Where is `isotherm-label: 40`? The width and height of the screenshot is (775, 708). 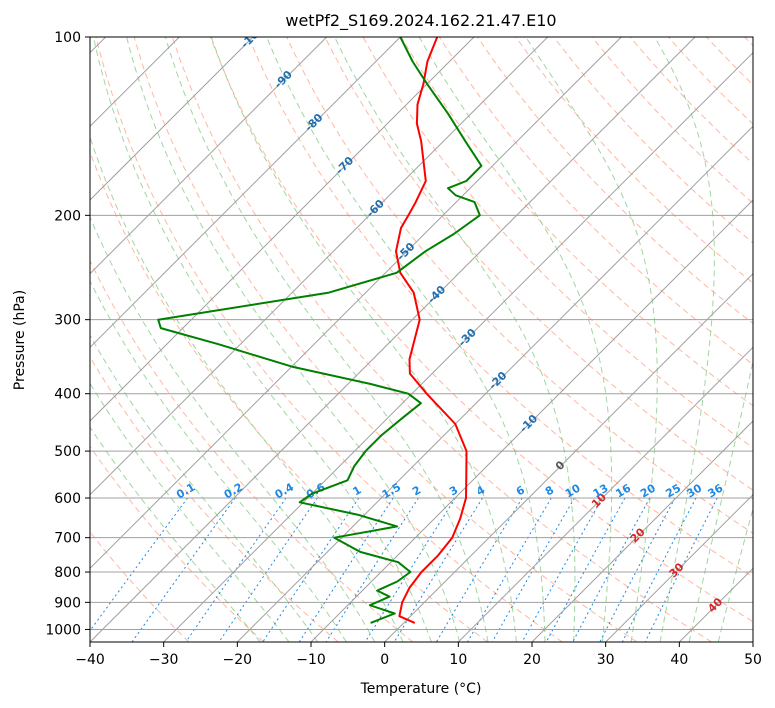
isotherm-label: 40 is located at coordinates (715, 605).